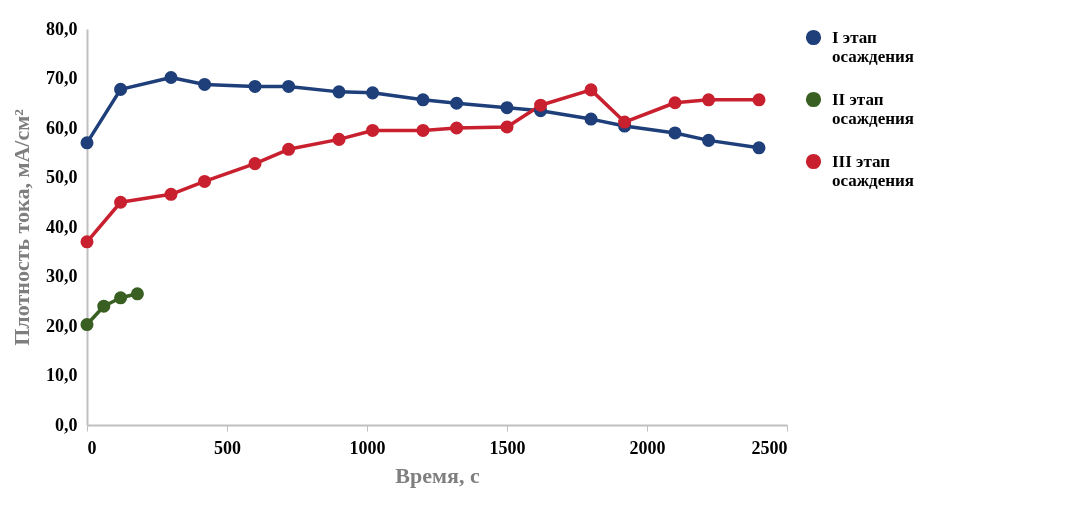 The width and height of the screenshot is (1067, 506). What do you see at coordinates (62, 375) in the screenshot?
I see `y-tick-label: 10,0` at bounding box center [62, 375].